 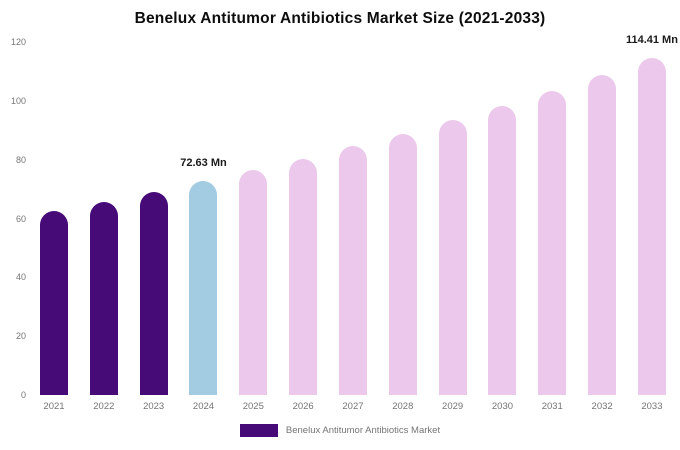 I want to click on bar-column-2028, so click(x=403, y=218).